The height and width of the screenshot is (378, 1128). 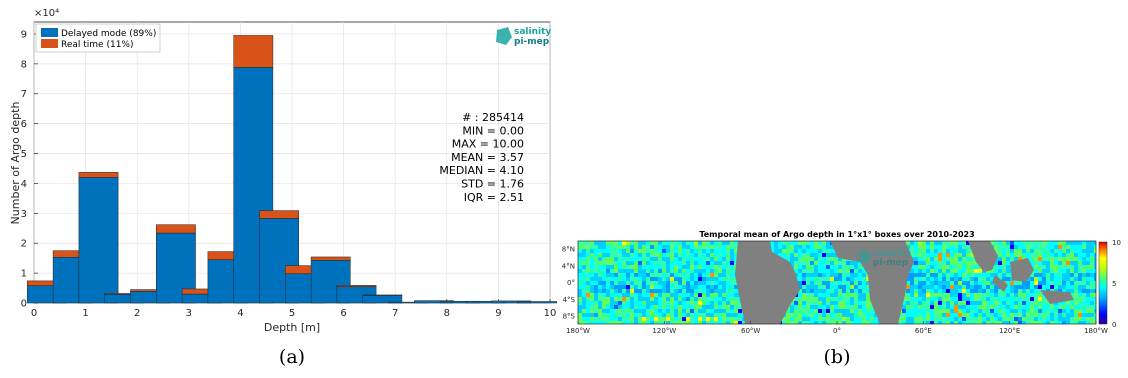 What do you see at coordinates (24, 34) in the screenshot?
I see `y-tick-label: 9` at bounding box center [24, 34].